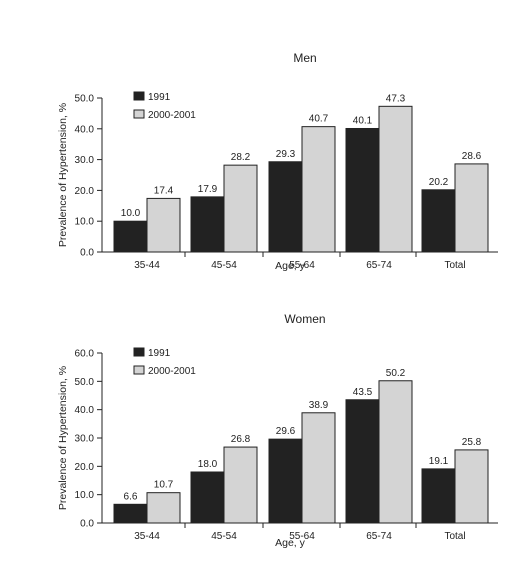  Describe the element at coordinates (85, 410) in the screenshot. I see `women-y-tick-label: 40.0` at that location.